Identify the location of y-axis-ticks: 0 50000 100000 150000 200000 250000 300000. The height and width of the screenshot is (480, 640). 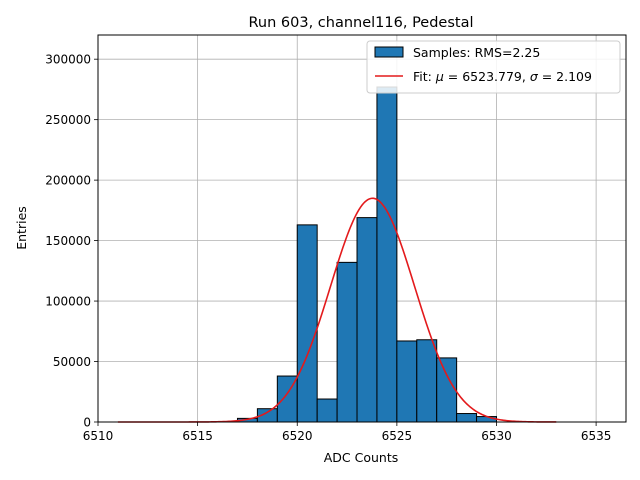
(71, 241).